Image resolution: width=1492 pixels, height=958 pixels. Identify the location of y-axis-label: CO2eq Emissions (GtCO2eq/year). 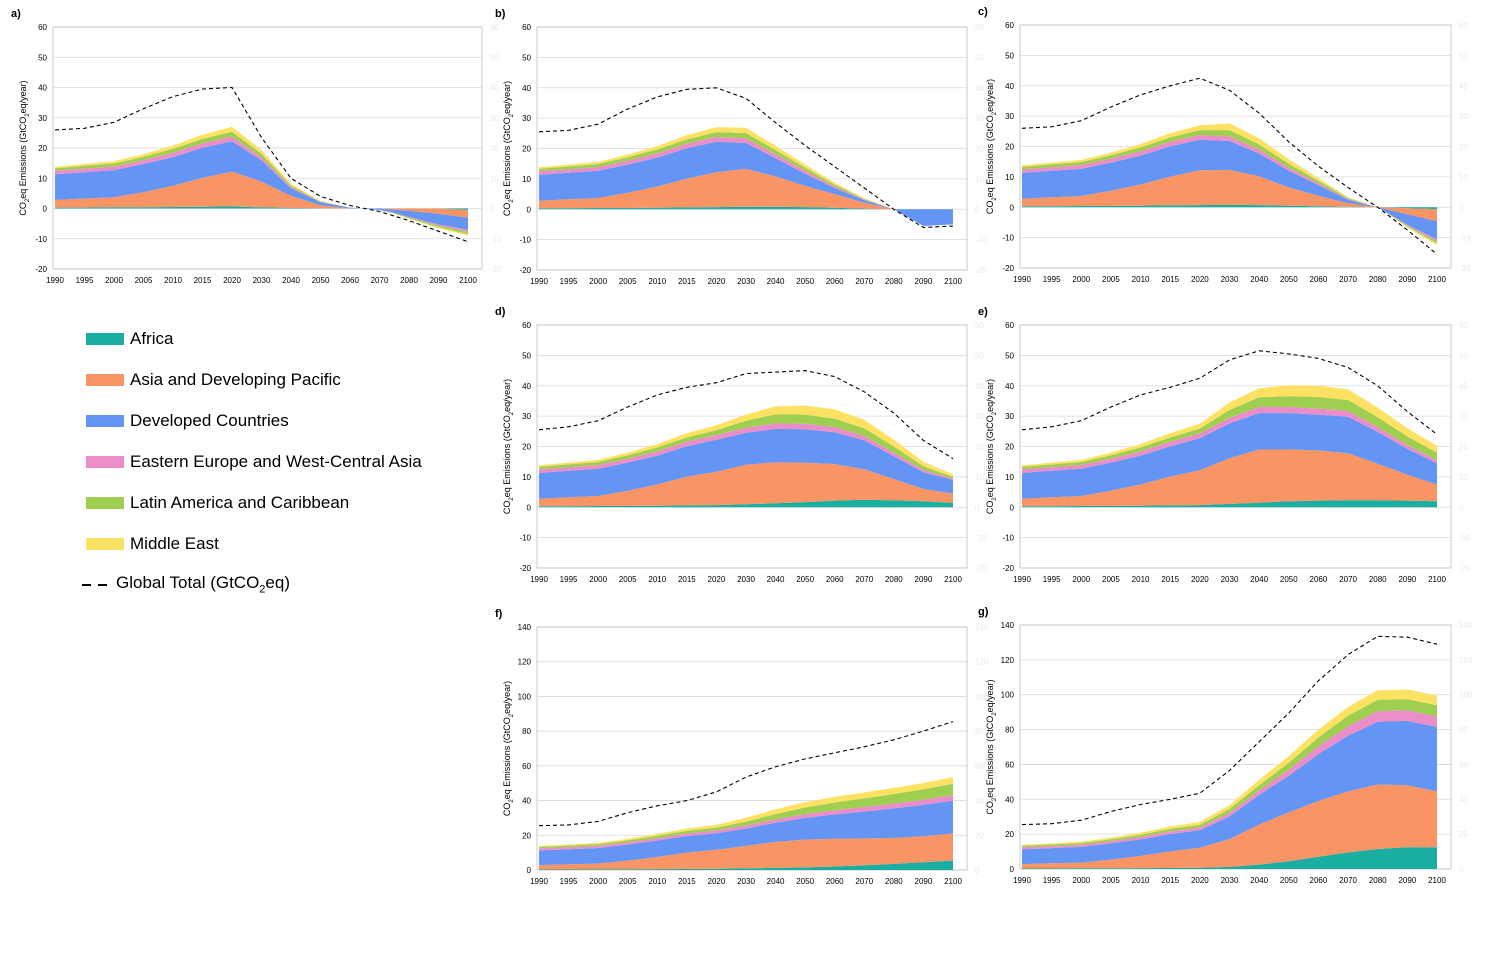
(24, 147).